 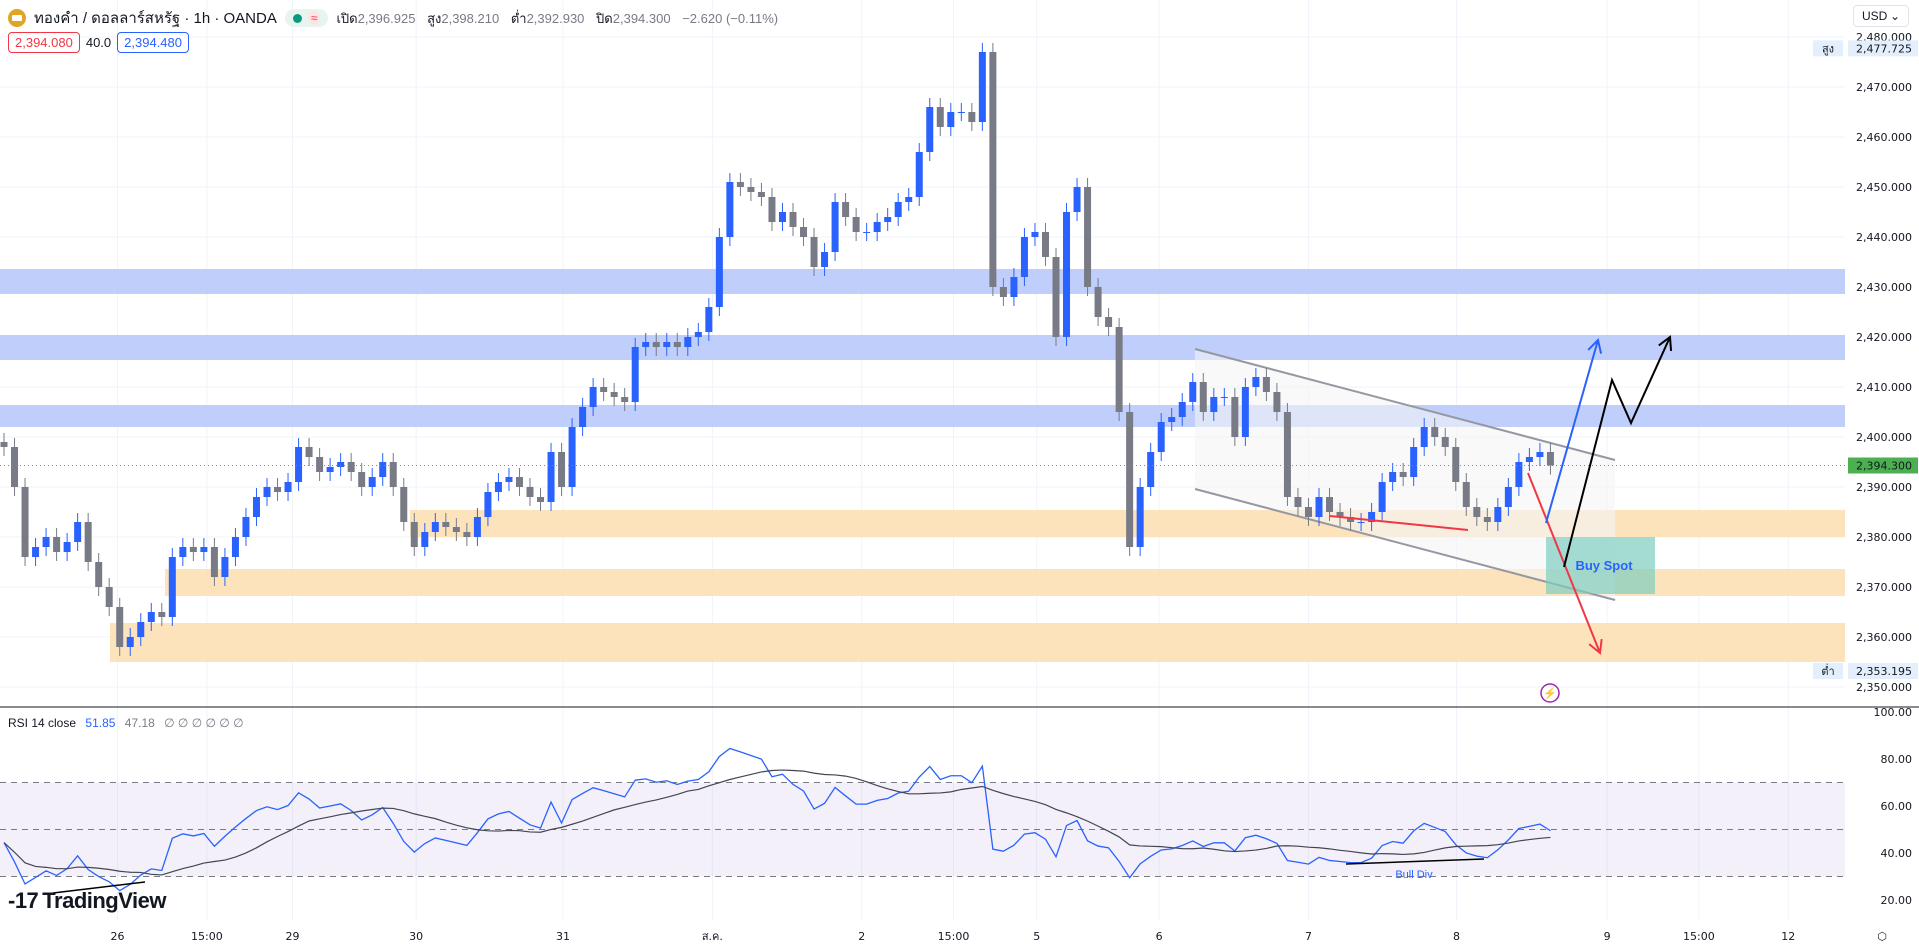 What do you see at coordinates (155, 18) in the screenshot?
I see `symbol-title: ทองคำ / ดอลลาร์สหรัฐ · 1h · OANDA` at bounding box center [155, 18].